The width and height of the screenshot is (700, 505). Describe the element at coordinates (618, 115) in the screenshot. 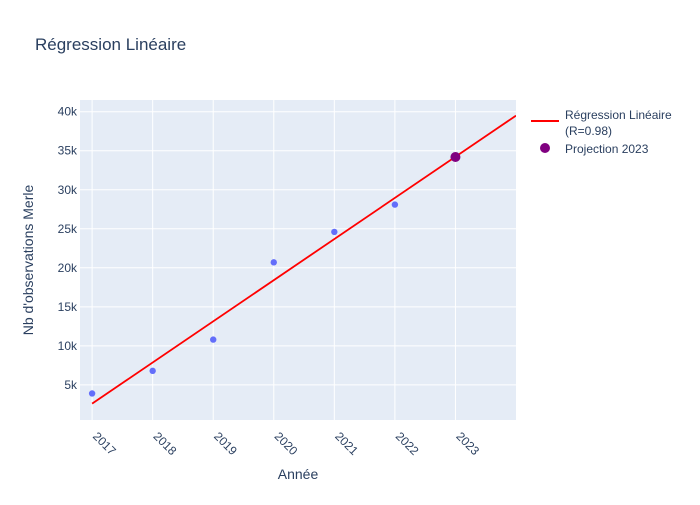

I see `legend-regression-label-line1: Régression Linéaire` at that location.